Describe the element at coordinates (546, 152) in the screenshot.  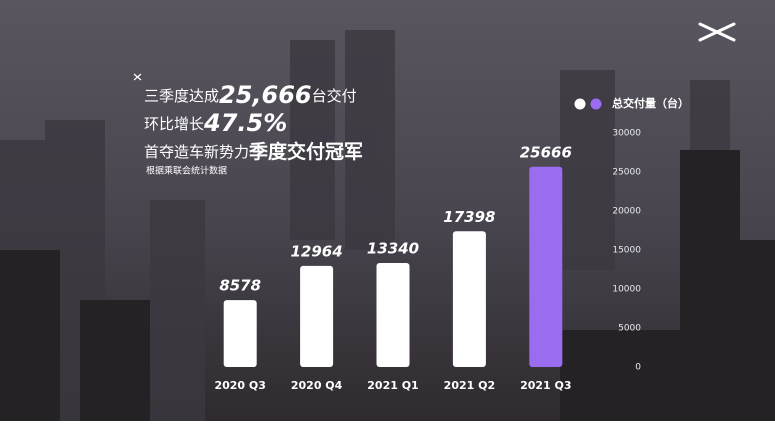
I see `value-label: 25666` at that location.